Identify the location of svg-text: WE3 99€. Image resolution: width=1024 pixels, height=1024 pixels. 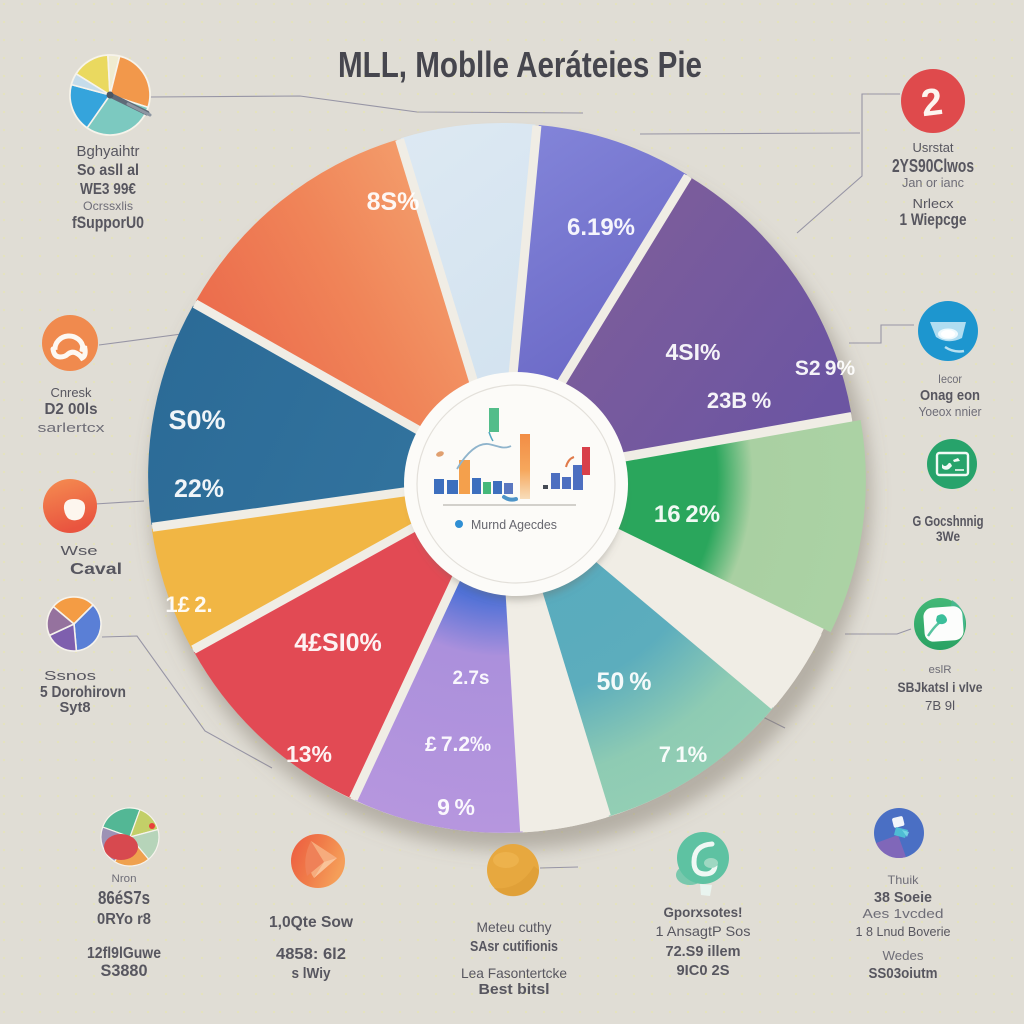
(108, 189).